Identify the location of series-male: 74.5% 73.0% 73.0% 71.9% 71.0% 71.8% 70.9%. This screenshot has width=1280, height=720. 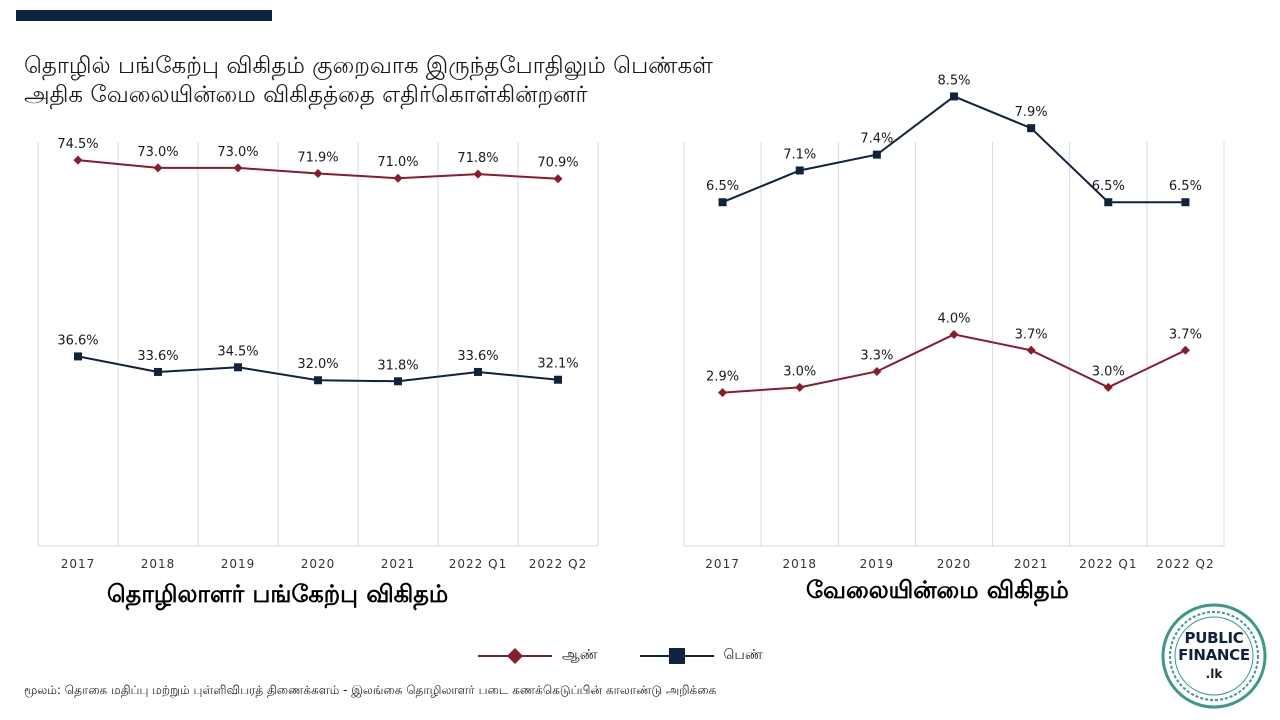
(318, 160).